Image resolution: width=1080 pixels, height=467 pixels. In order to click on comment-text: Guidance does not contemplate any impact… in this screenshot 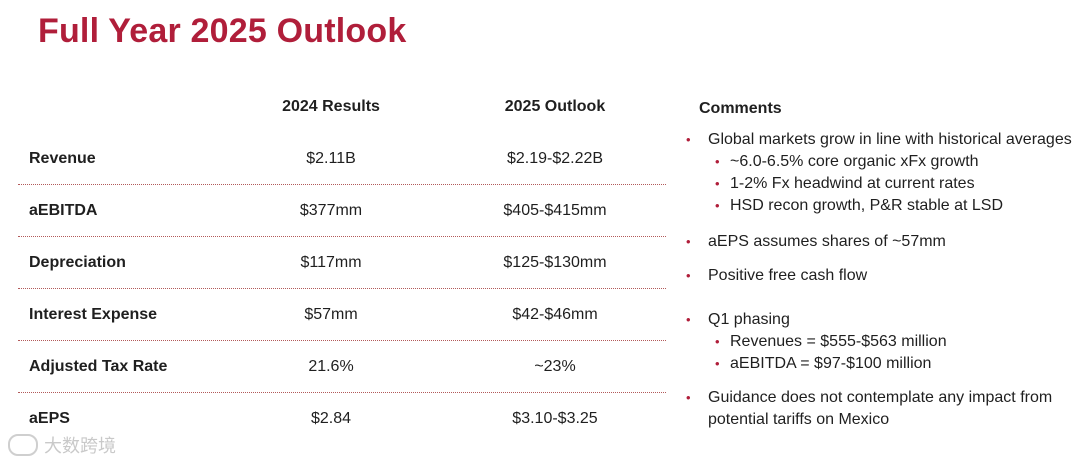, I will do `click(880, 408)`.